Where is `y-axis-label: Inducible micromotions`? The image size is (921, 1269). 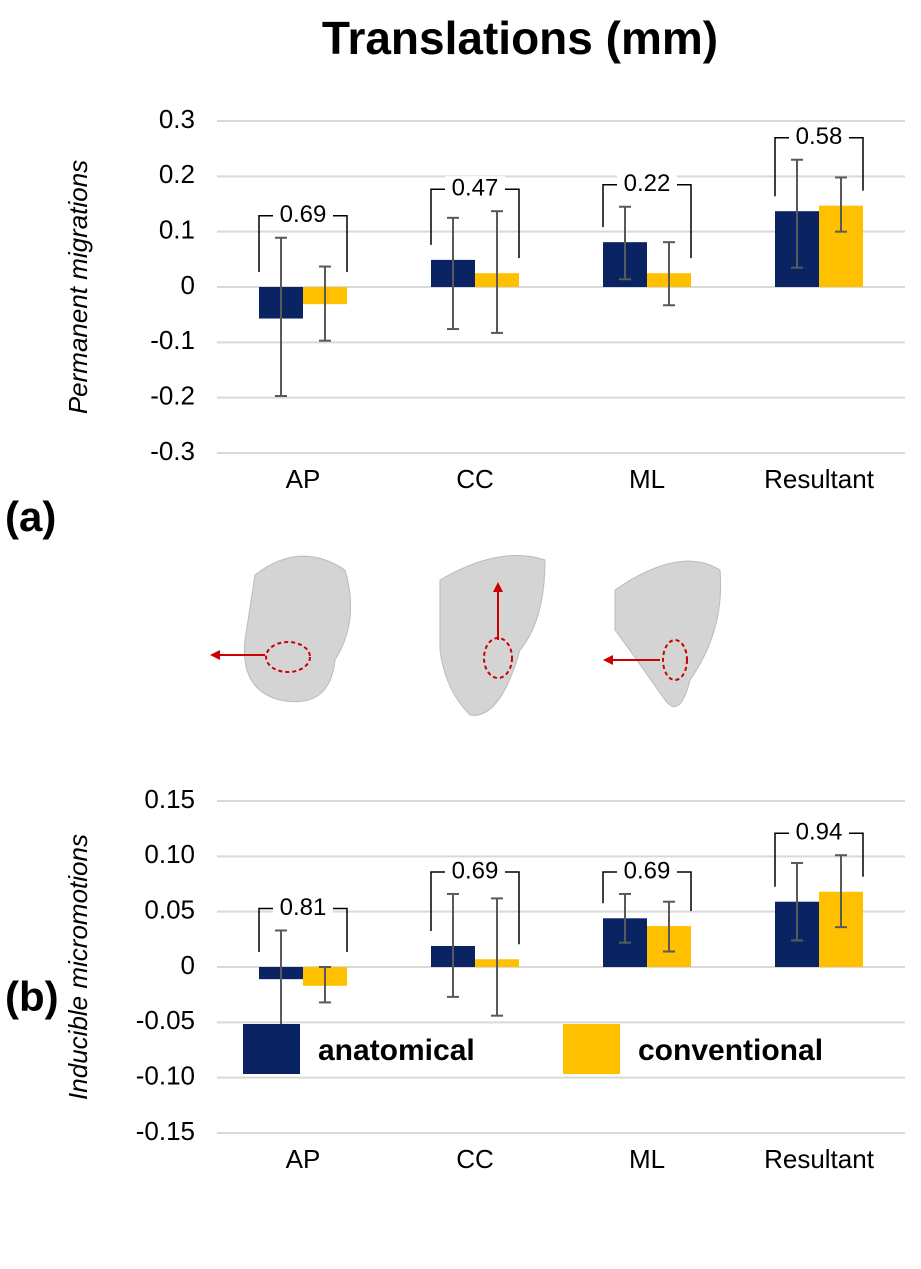
y-axis-label: Inducible micromotions is located at coordinates (78, 967).